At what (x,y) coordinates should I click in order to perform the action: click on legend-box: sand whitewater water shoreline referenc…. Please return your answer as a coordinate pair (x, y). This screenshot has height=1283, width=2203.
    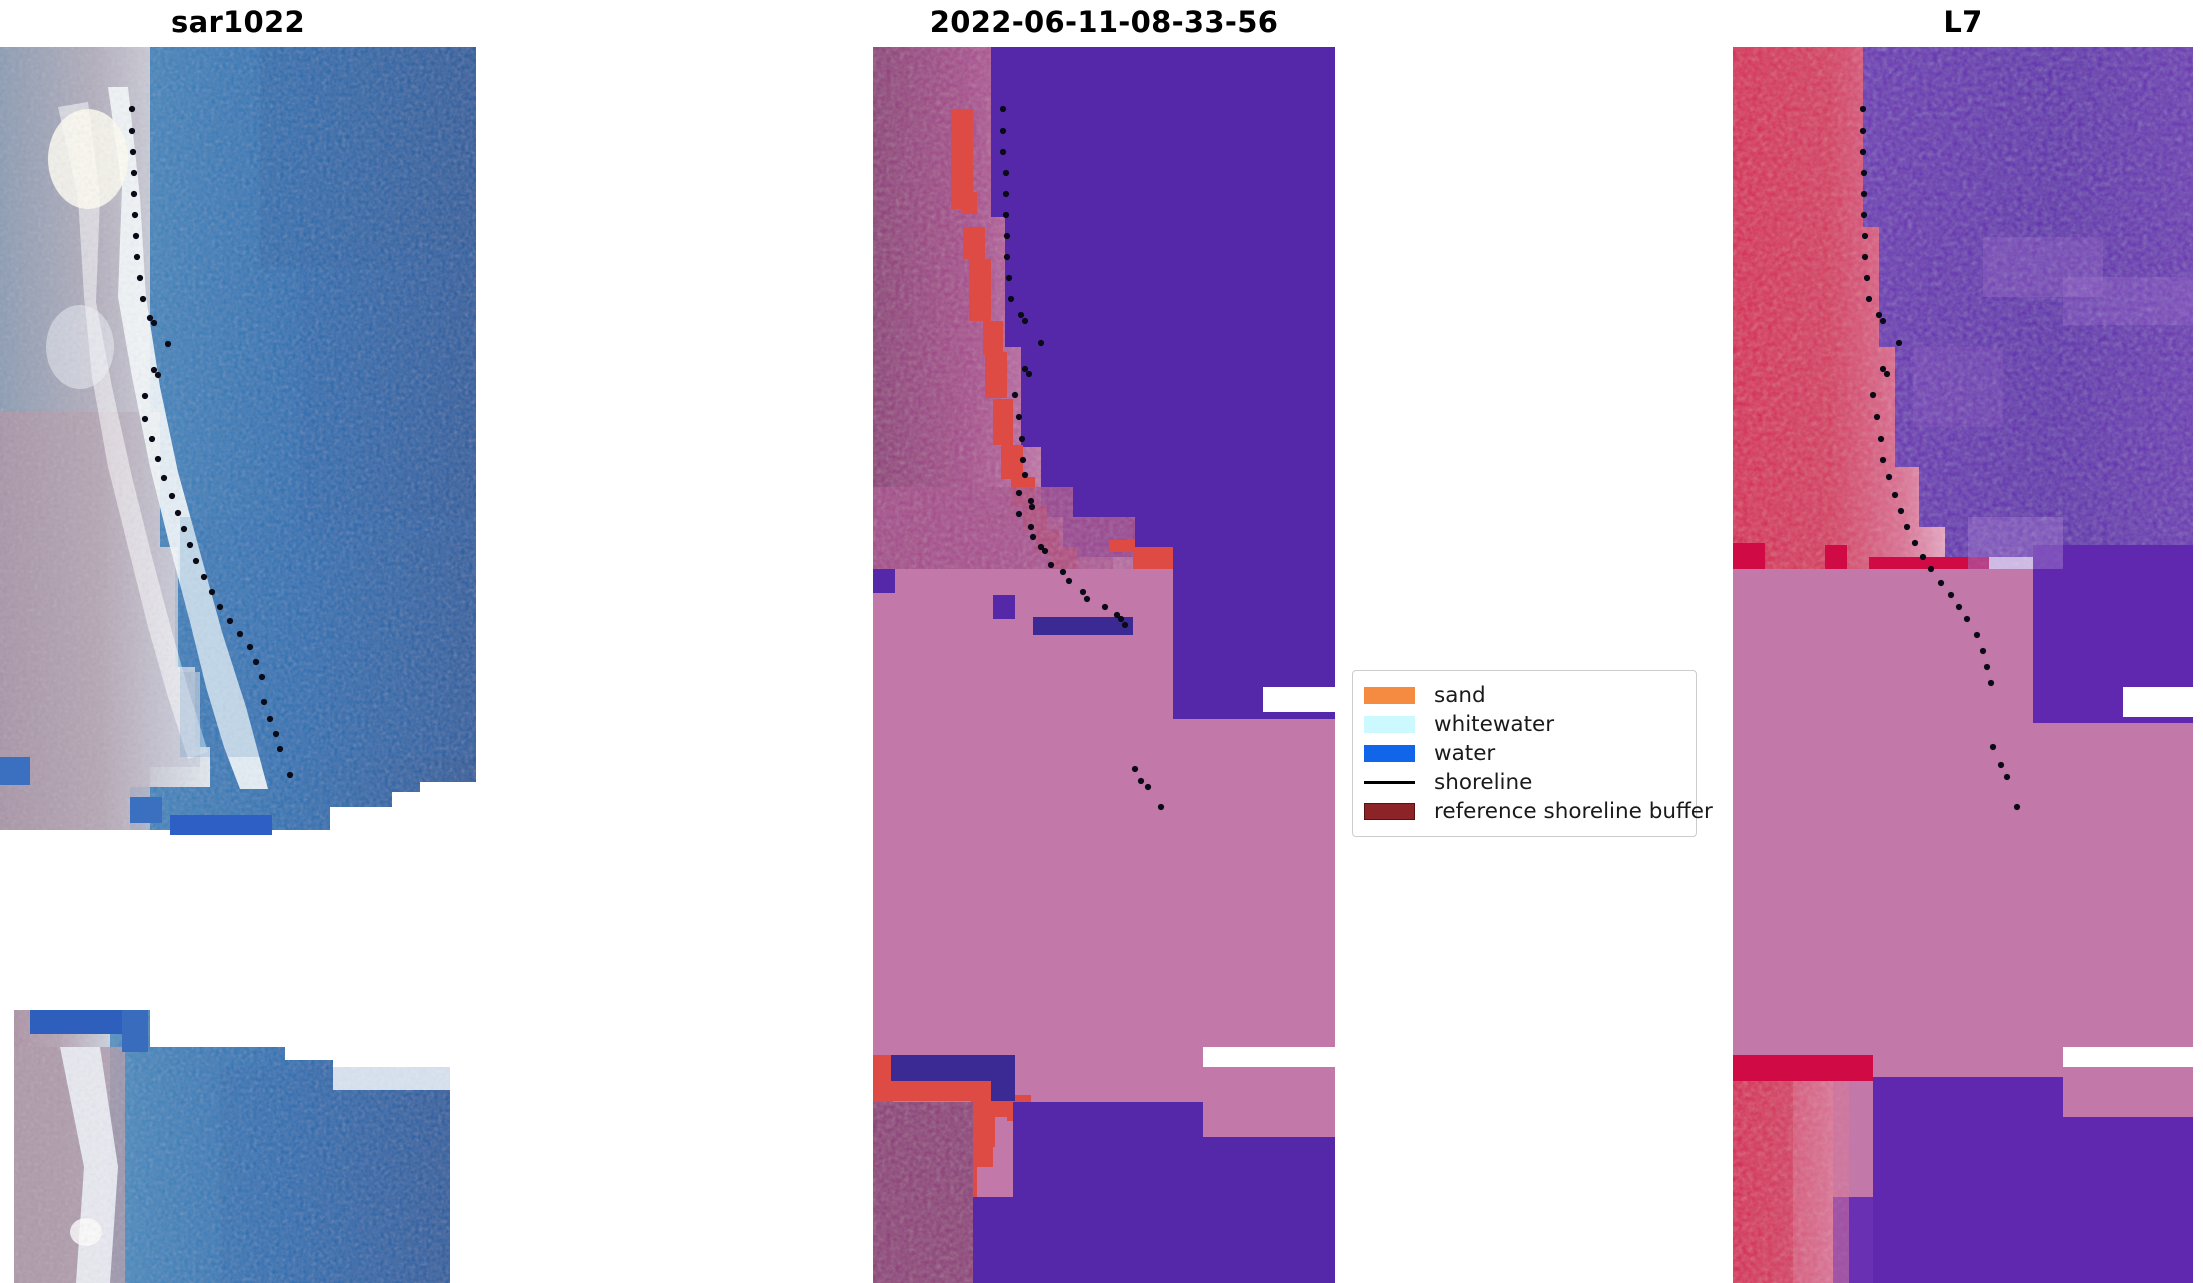
    Looking at the image, I should click on (1532, 753).